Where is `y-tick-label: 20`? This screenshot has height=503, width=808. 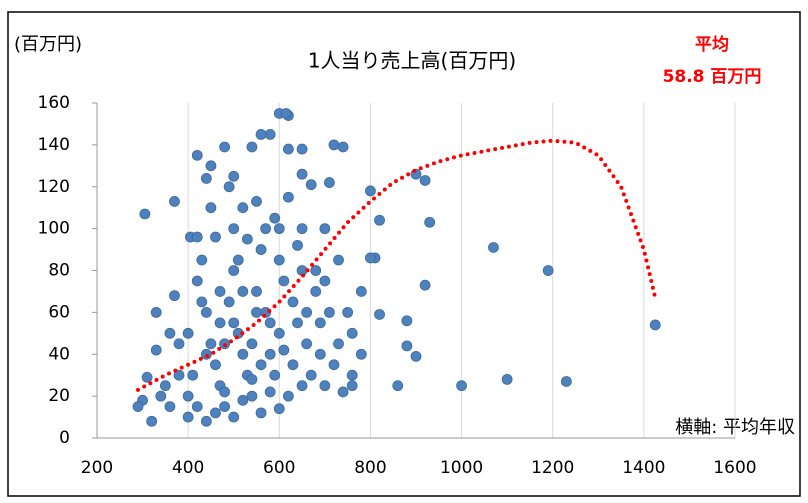
y-tick-label: 20 is located at coordinates (59, 396).